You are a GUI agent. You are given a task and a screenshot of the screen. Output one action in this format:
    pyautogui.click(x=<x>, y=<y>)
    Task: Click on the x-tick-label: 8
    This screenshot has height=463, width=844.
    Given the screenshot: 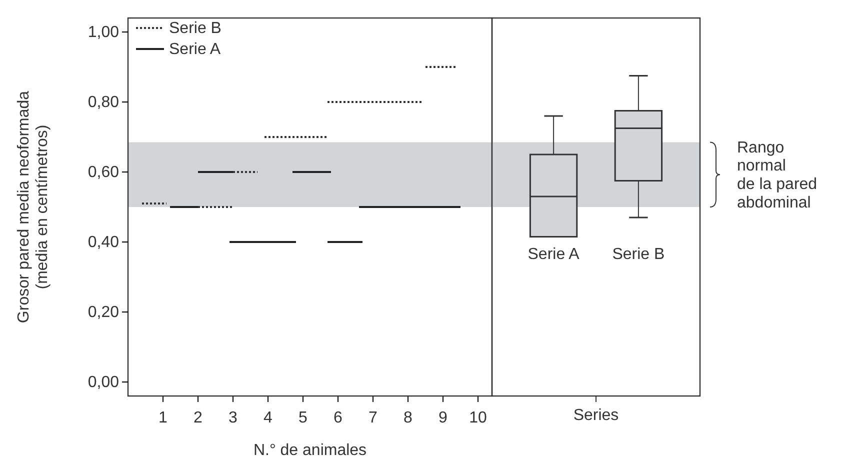 What is the action you would take?
    pyautogui.click(x=408, y=418)
    